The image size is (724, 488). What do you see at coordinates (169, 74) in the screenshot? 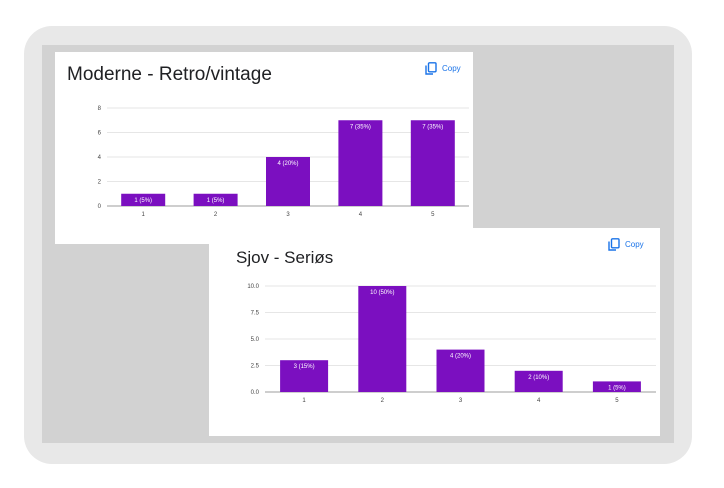
I see `chart-title: Moderne - Retro/vintage` at bounding box center [169, 74].